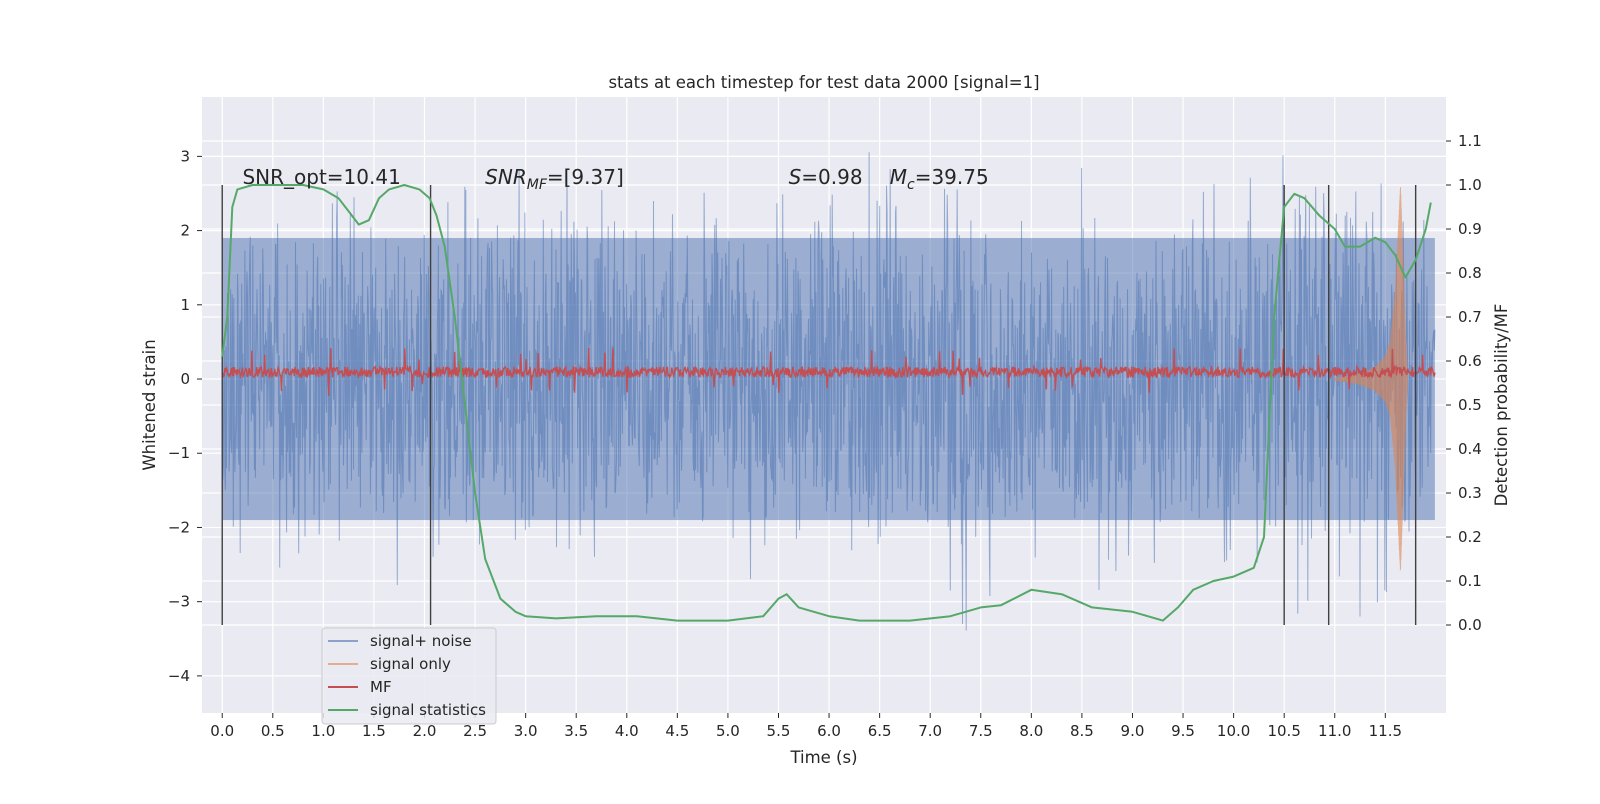  I want to click on legend-label-signal-noise: signal+ noise, so click(421, 641).